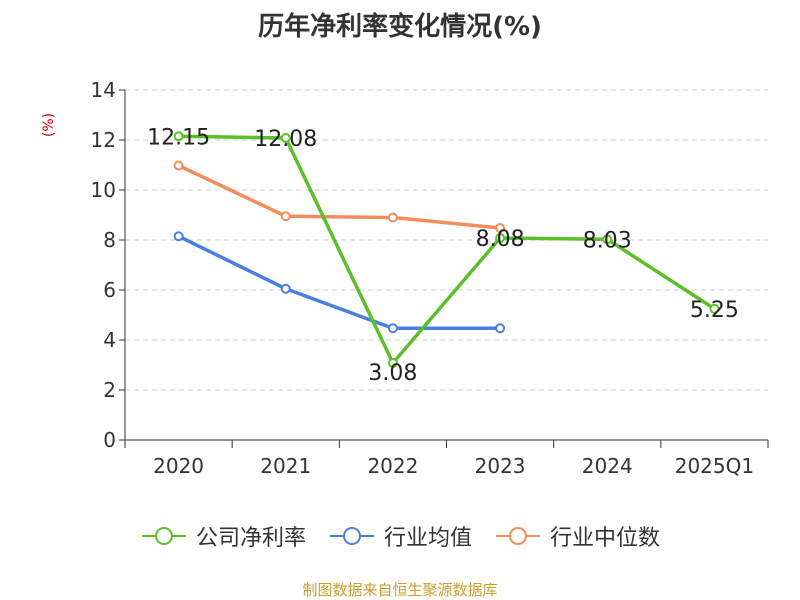  I want to click on legend-marker-industry-mean, so click(351, 536).